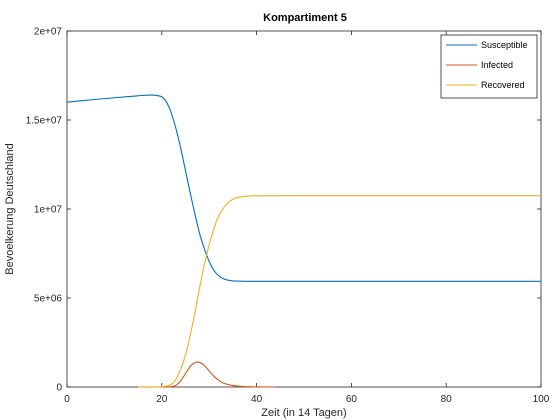 Image resolution: width=560 pixels, height=420 pixels. What do you see at coordinates (59, 388) in the screenshot?
I see `y-tick-label: 0` at bounding box center [59, 388].